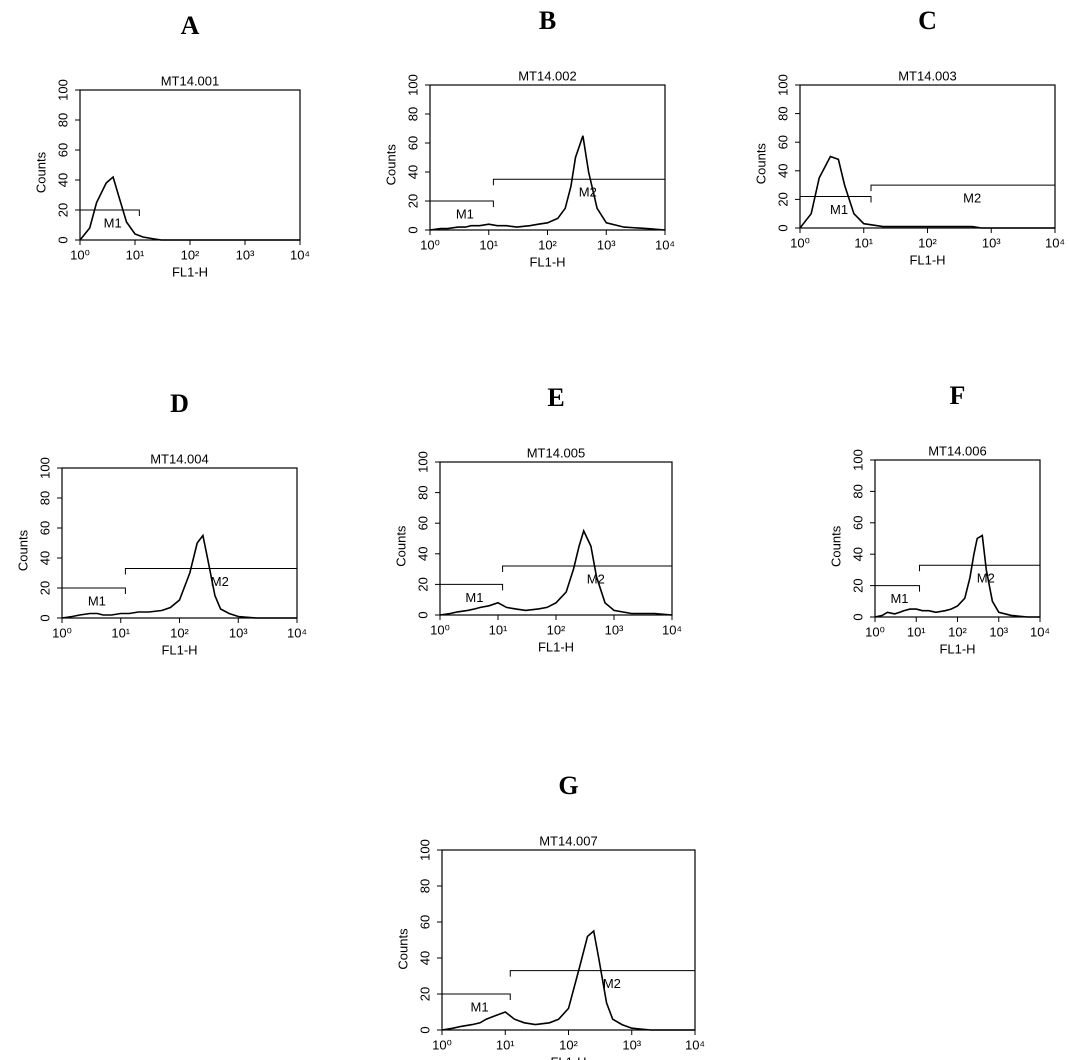 Image resolution: width=1069 pixels, height=1060 pixels. What do you see at coordinates (568, 785) in the screenshot?
I see `panel-letter: G` at bounding box center [568, 785].